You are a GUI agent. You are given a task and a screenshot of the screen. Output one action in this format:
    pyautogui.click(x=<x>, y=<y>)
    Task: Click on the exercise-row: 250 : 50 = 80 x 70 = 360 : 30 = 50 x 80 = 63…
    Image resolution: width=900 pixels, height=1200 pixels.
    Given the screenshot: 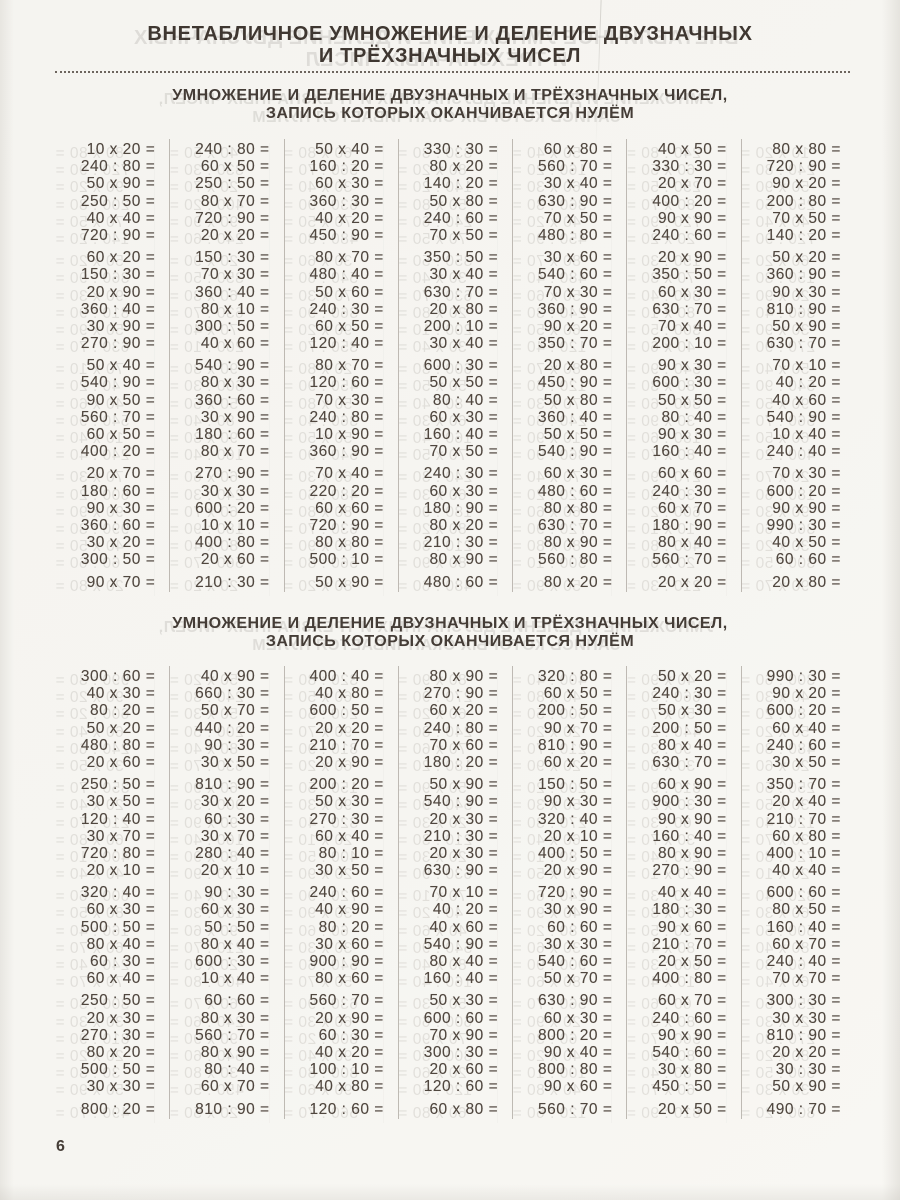 What is the action you would take?
    pyautogui.click(x=455, y=201)
    